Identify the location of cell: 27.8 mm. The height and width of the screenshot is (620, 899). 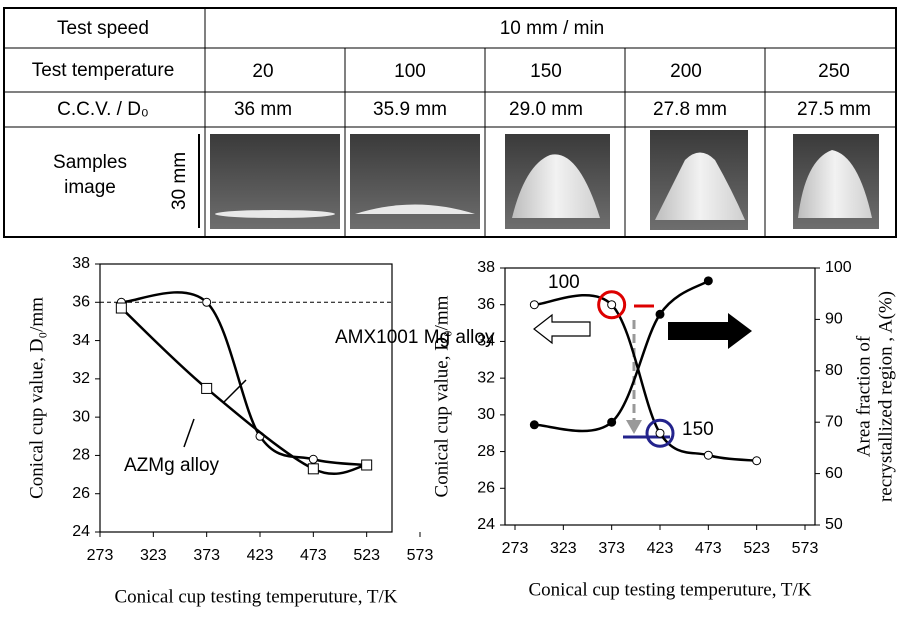
(690, 109).